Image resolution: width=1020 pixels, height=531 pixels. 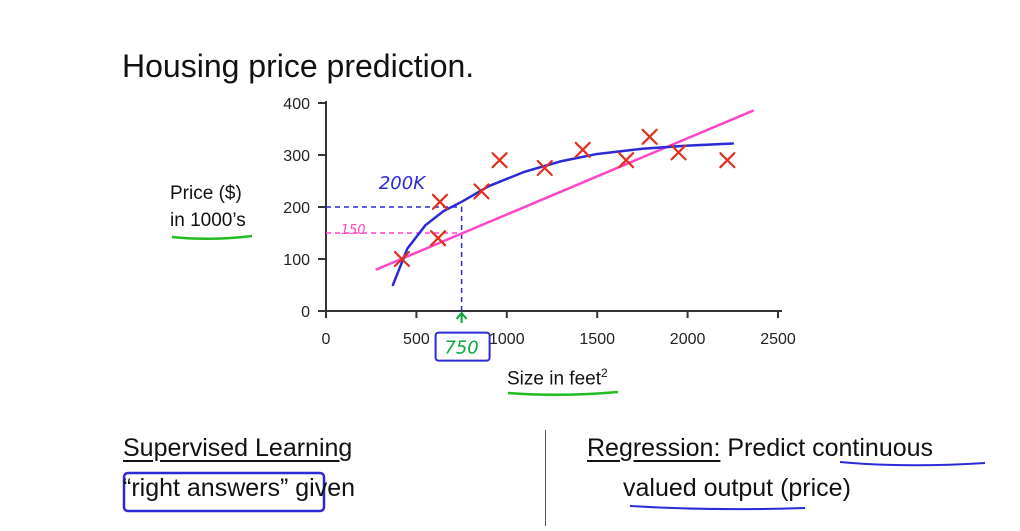 What do you see at coordinates (298, 66) in the screenshot?
I see `page-title: Housing price prediction.` at bounding box center [298, 66].